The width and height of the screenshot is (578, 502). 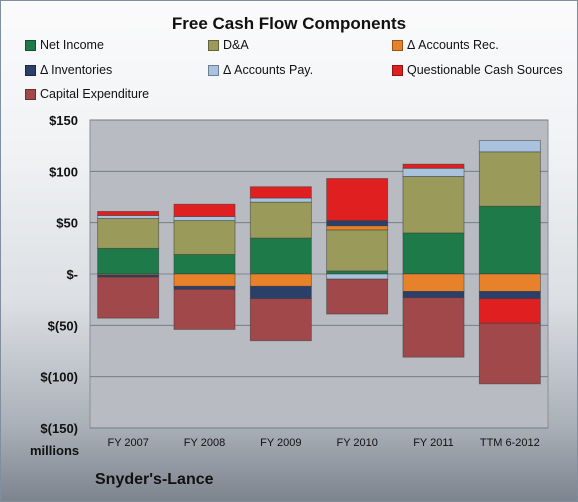 What do you see at coordinates (485, 70) in the screenshot?
I see `legend-label-questionable-cash: Questionable Cash Sources` at bounding box center [485, 70].